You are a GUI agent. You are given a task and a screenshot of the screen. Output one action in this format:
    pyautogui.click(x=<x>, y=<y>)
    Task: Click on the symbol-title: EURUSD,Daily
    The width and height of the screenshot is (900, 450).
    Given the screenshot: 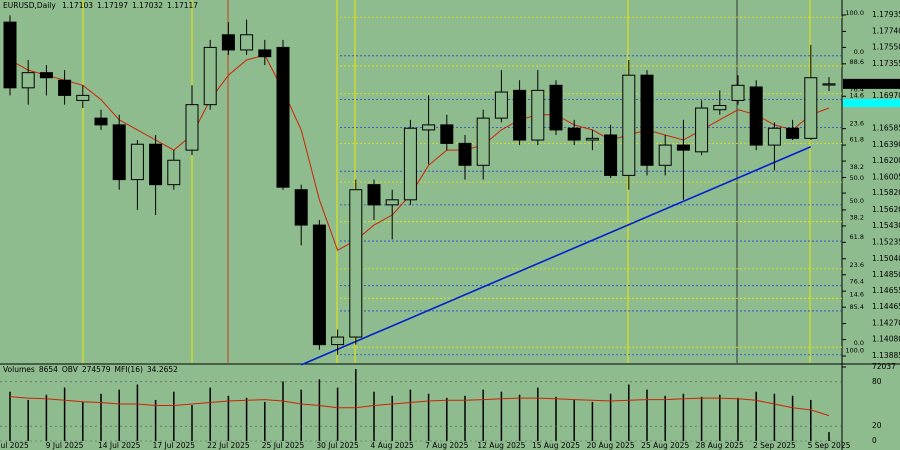 What is the action you would take?
    pyautogui.click(x=29, y=5)
    